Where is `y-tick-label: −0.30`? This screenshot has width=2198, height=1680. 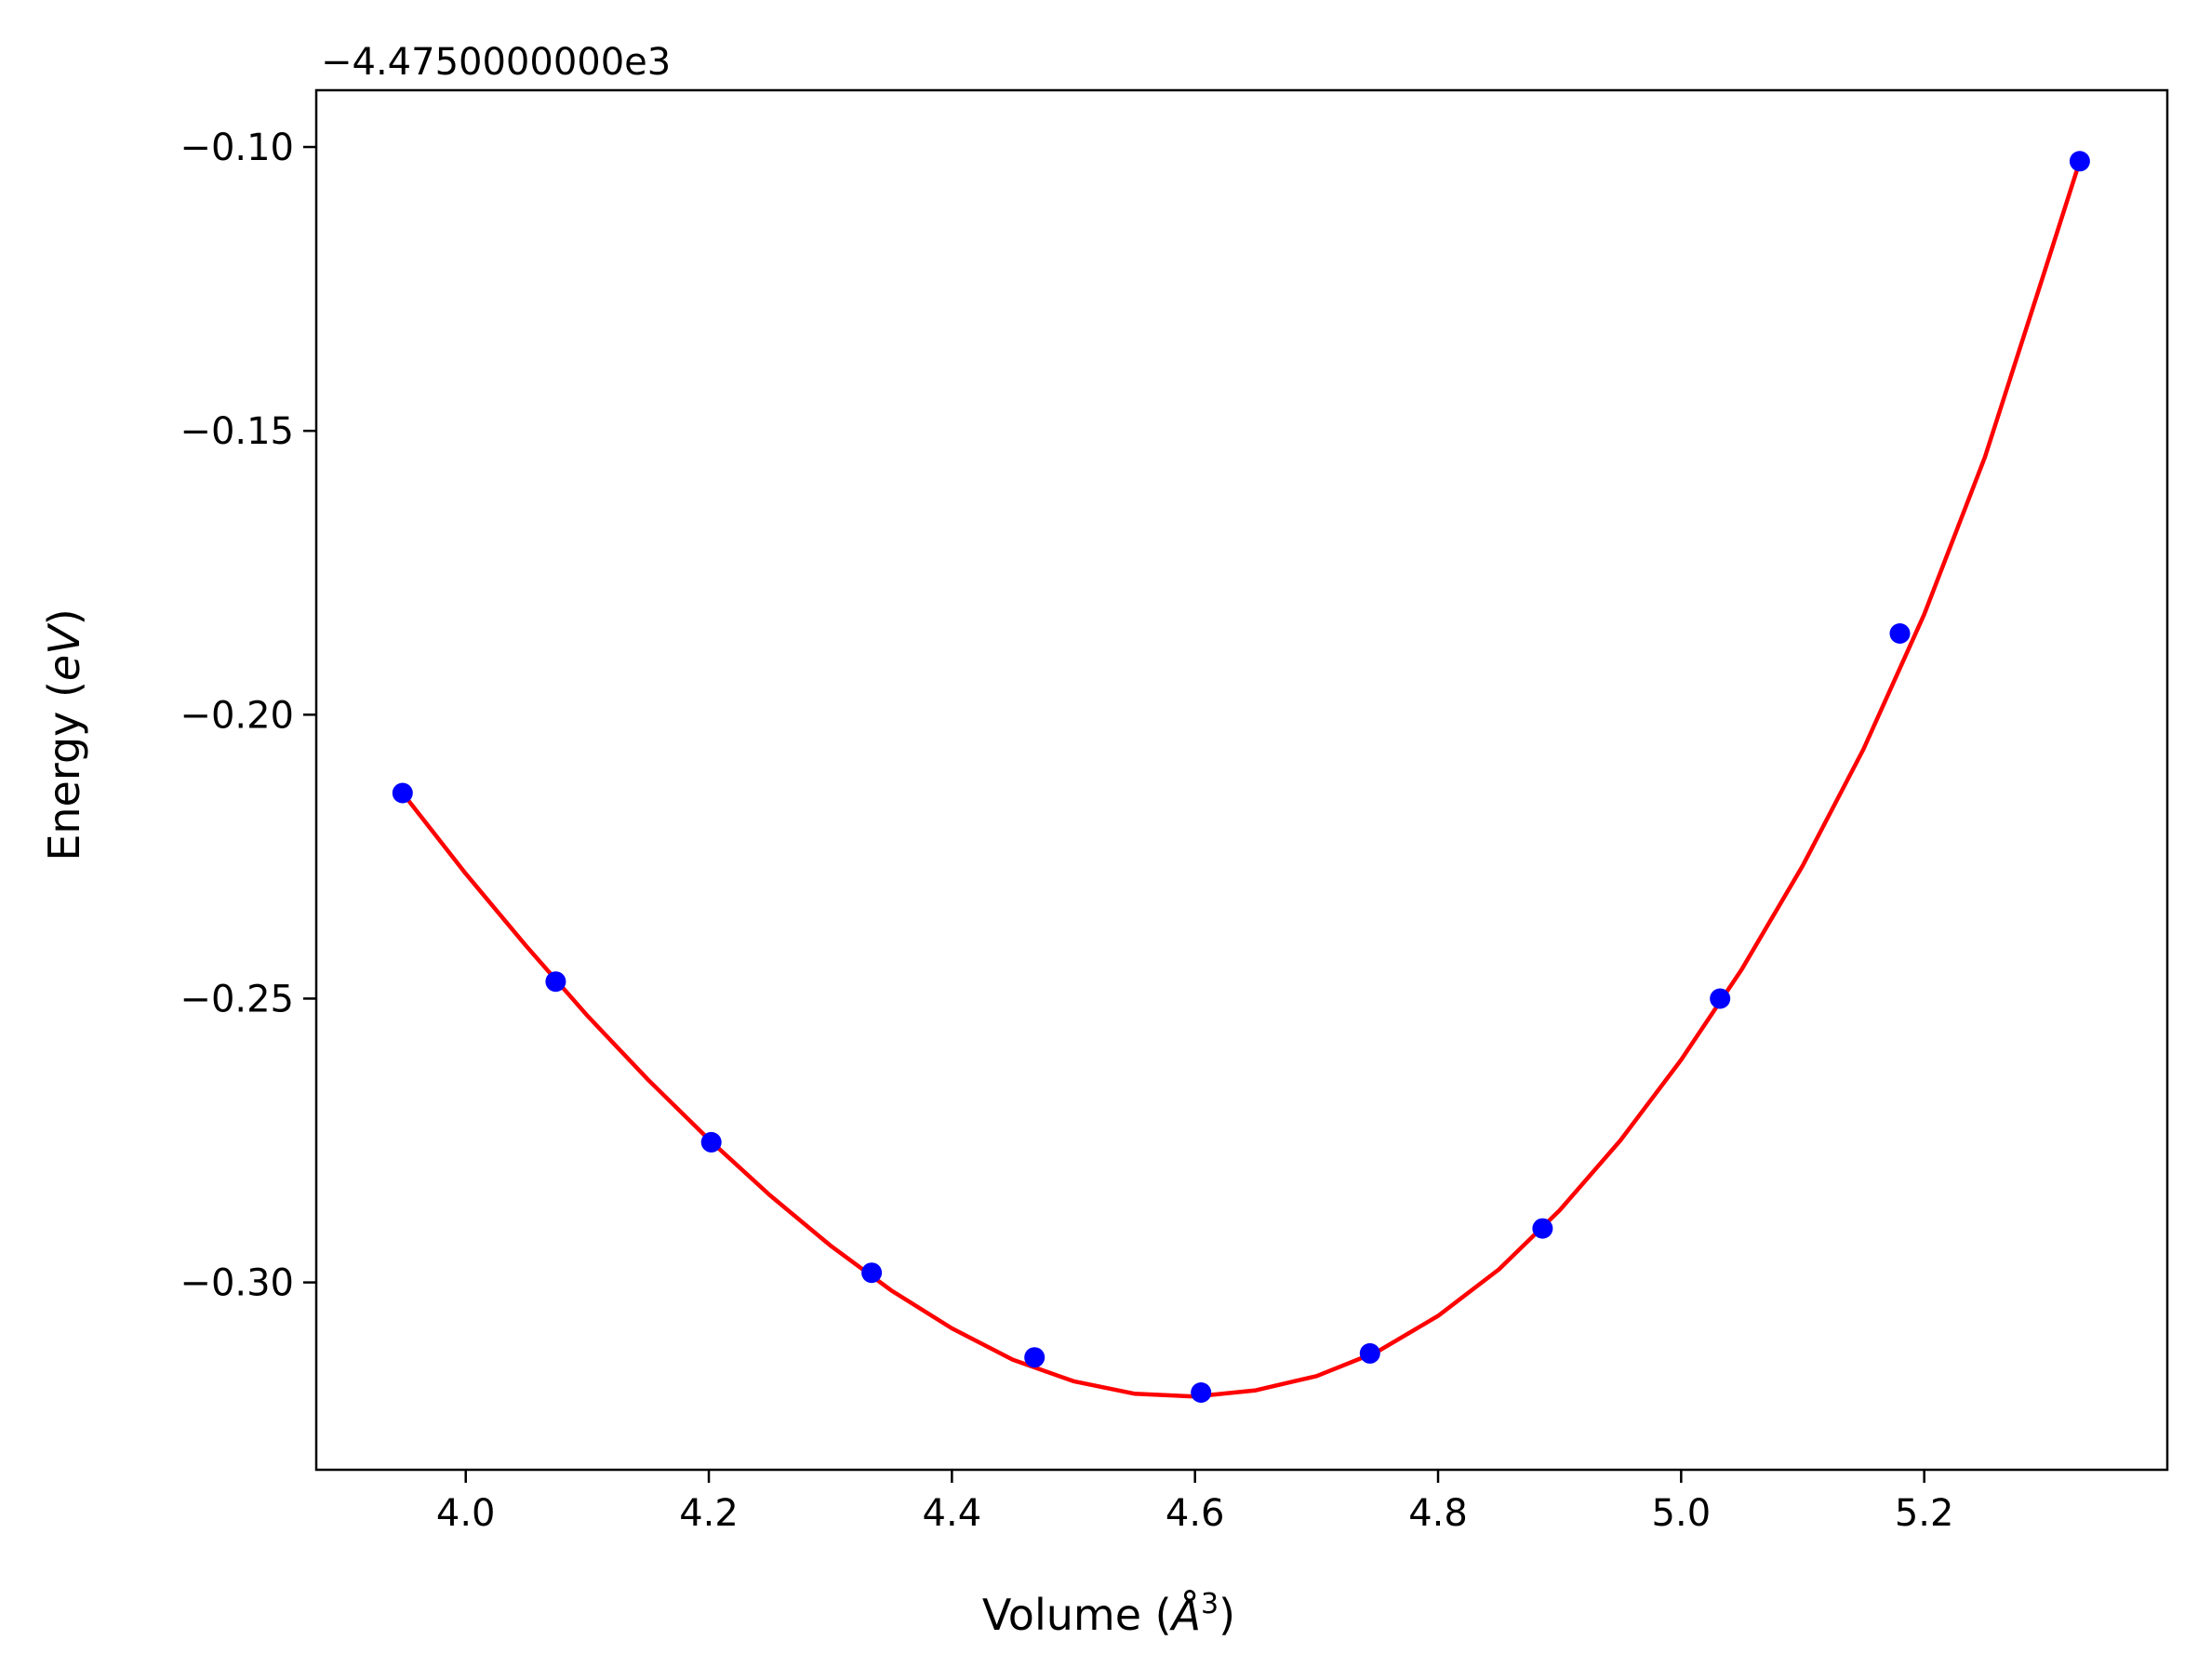 y-tick-label: −0.30 is located at coordinates (237, 1283).